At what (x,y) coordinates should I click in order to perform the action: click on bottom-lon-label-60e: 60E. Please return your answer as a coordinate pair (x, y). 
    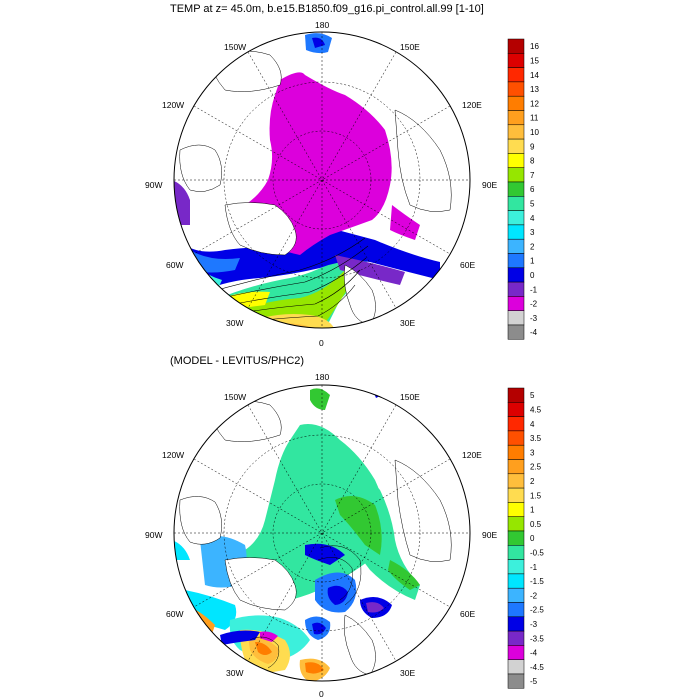
    Looking at the image, I should click on (467, 614).